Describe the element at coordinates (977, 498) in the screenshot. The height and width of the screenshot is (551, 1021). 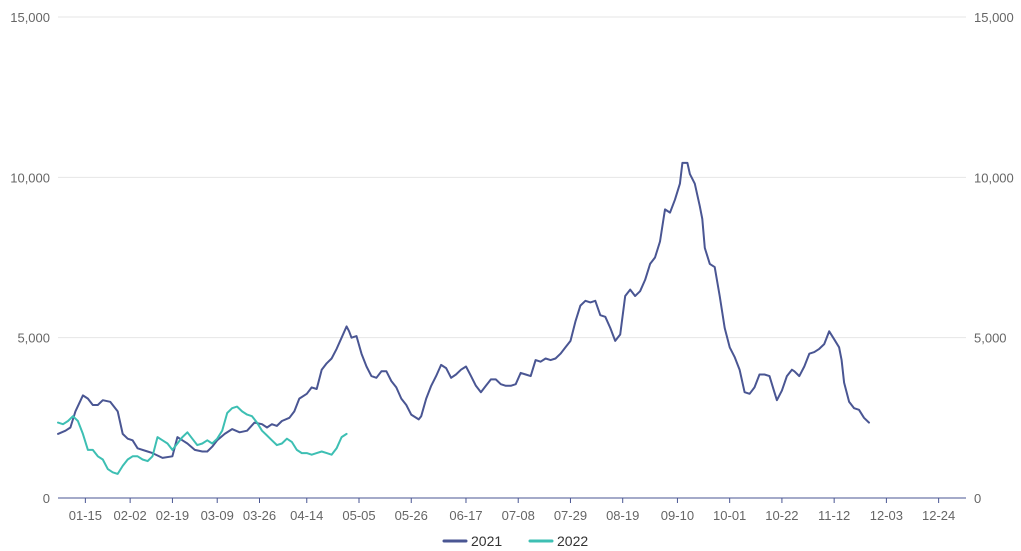
I see `y-tick-label-right: 0` at that location.